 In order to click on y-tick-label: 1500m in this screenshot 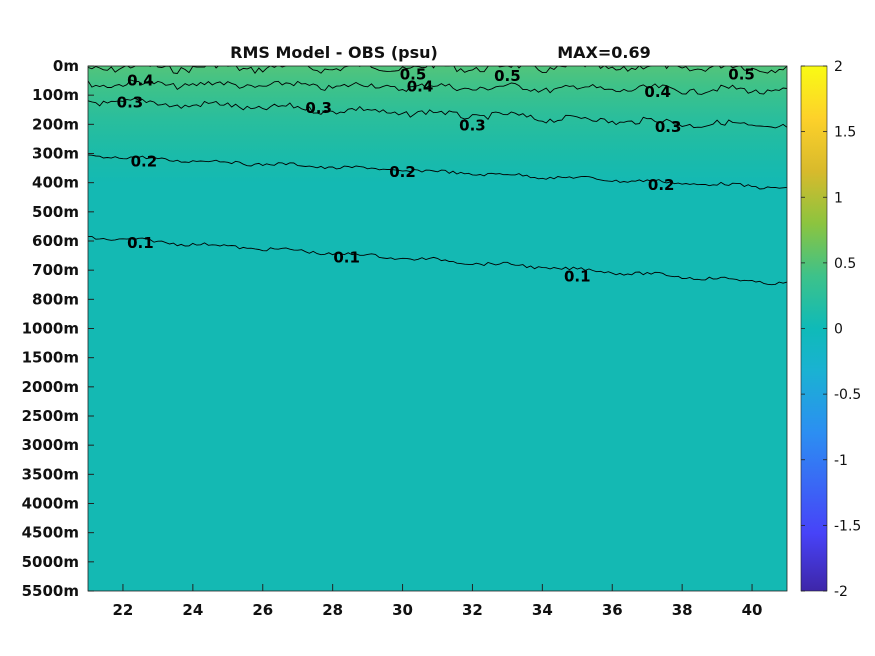, I will do `click(50, 358)`.